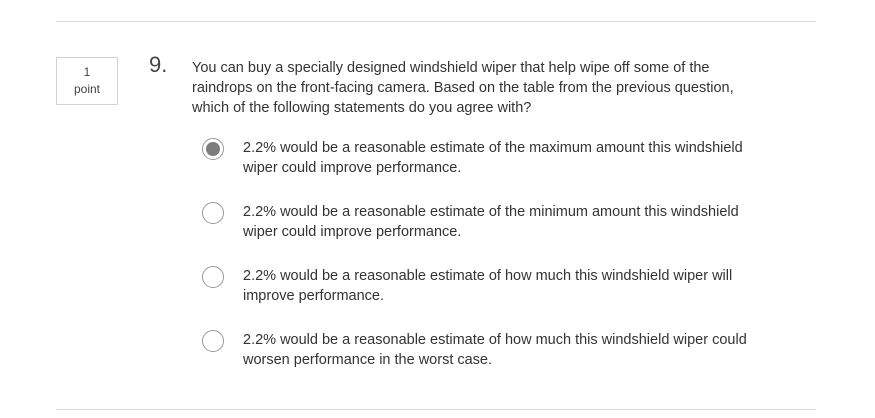  What do you see at coordinates (87, 72) in the screenshot?
I see `points-value: 1` at bounding box center [87, 72].